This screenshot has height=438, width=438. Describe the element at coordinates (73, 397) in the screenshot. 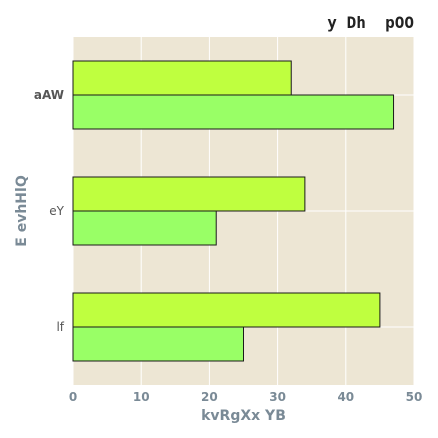

I see `x-tick-label: 0` at that location.